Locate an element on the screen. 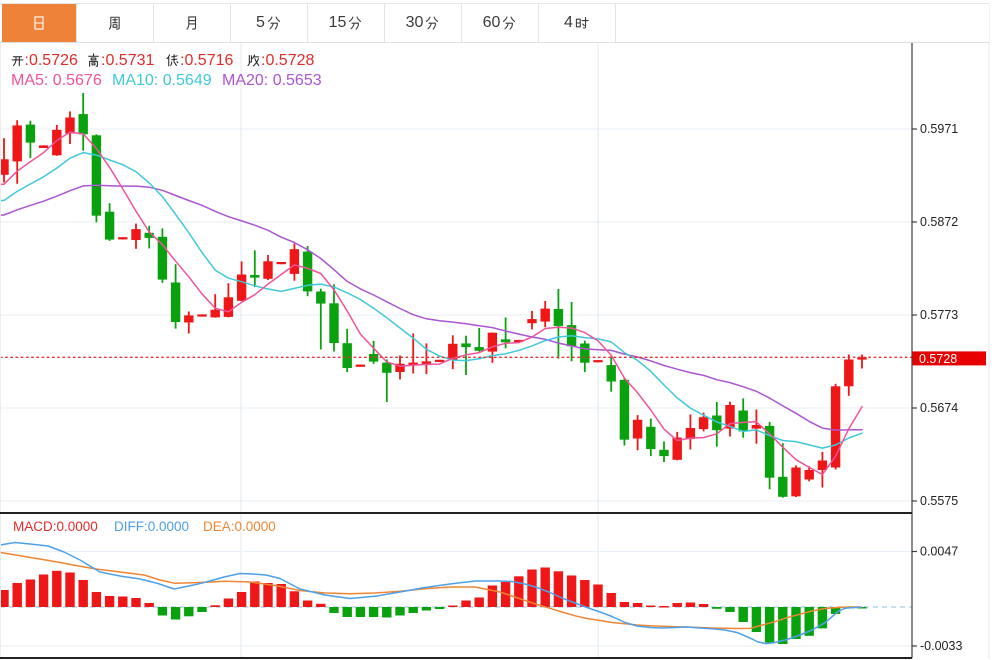 This screenshot has height=660, width=998. svg-text: 0.5728 is located at coordinates (938, 359).